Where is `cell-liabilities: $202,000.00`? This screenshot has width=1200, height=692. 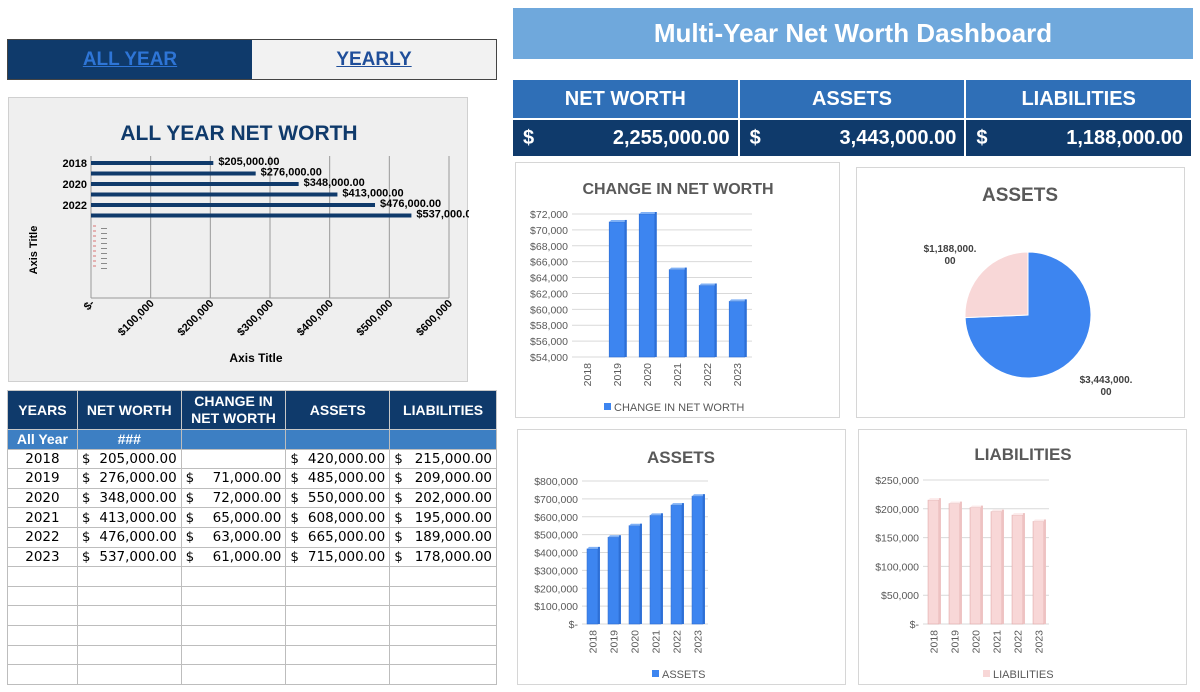 cell-liabilities: $202,000.00 is located at coordinates (443, 498).